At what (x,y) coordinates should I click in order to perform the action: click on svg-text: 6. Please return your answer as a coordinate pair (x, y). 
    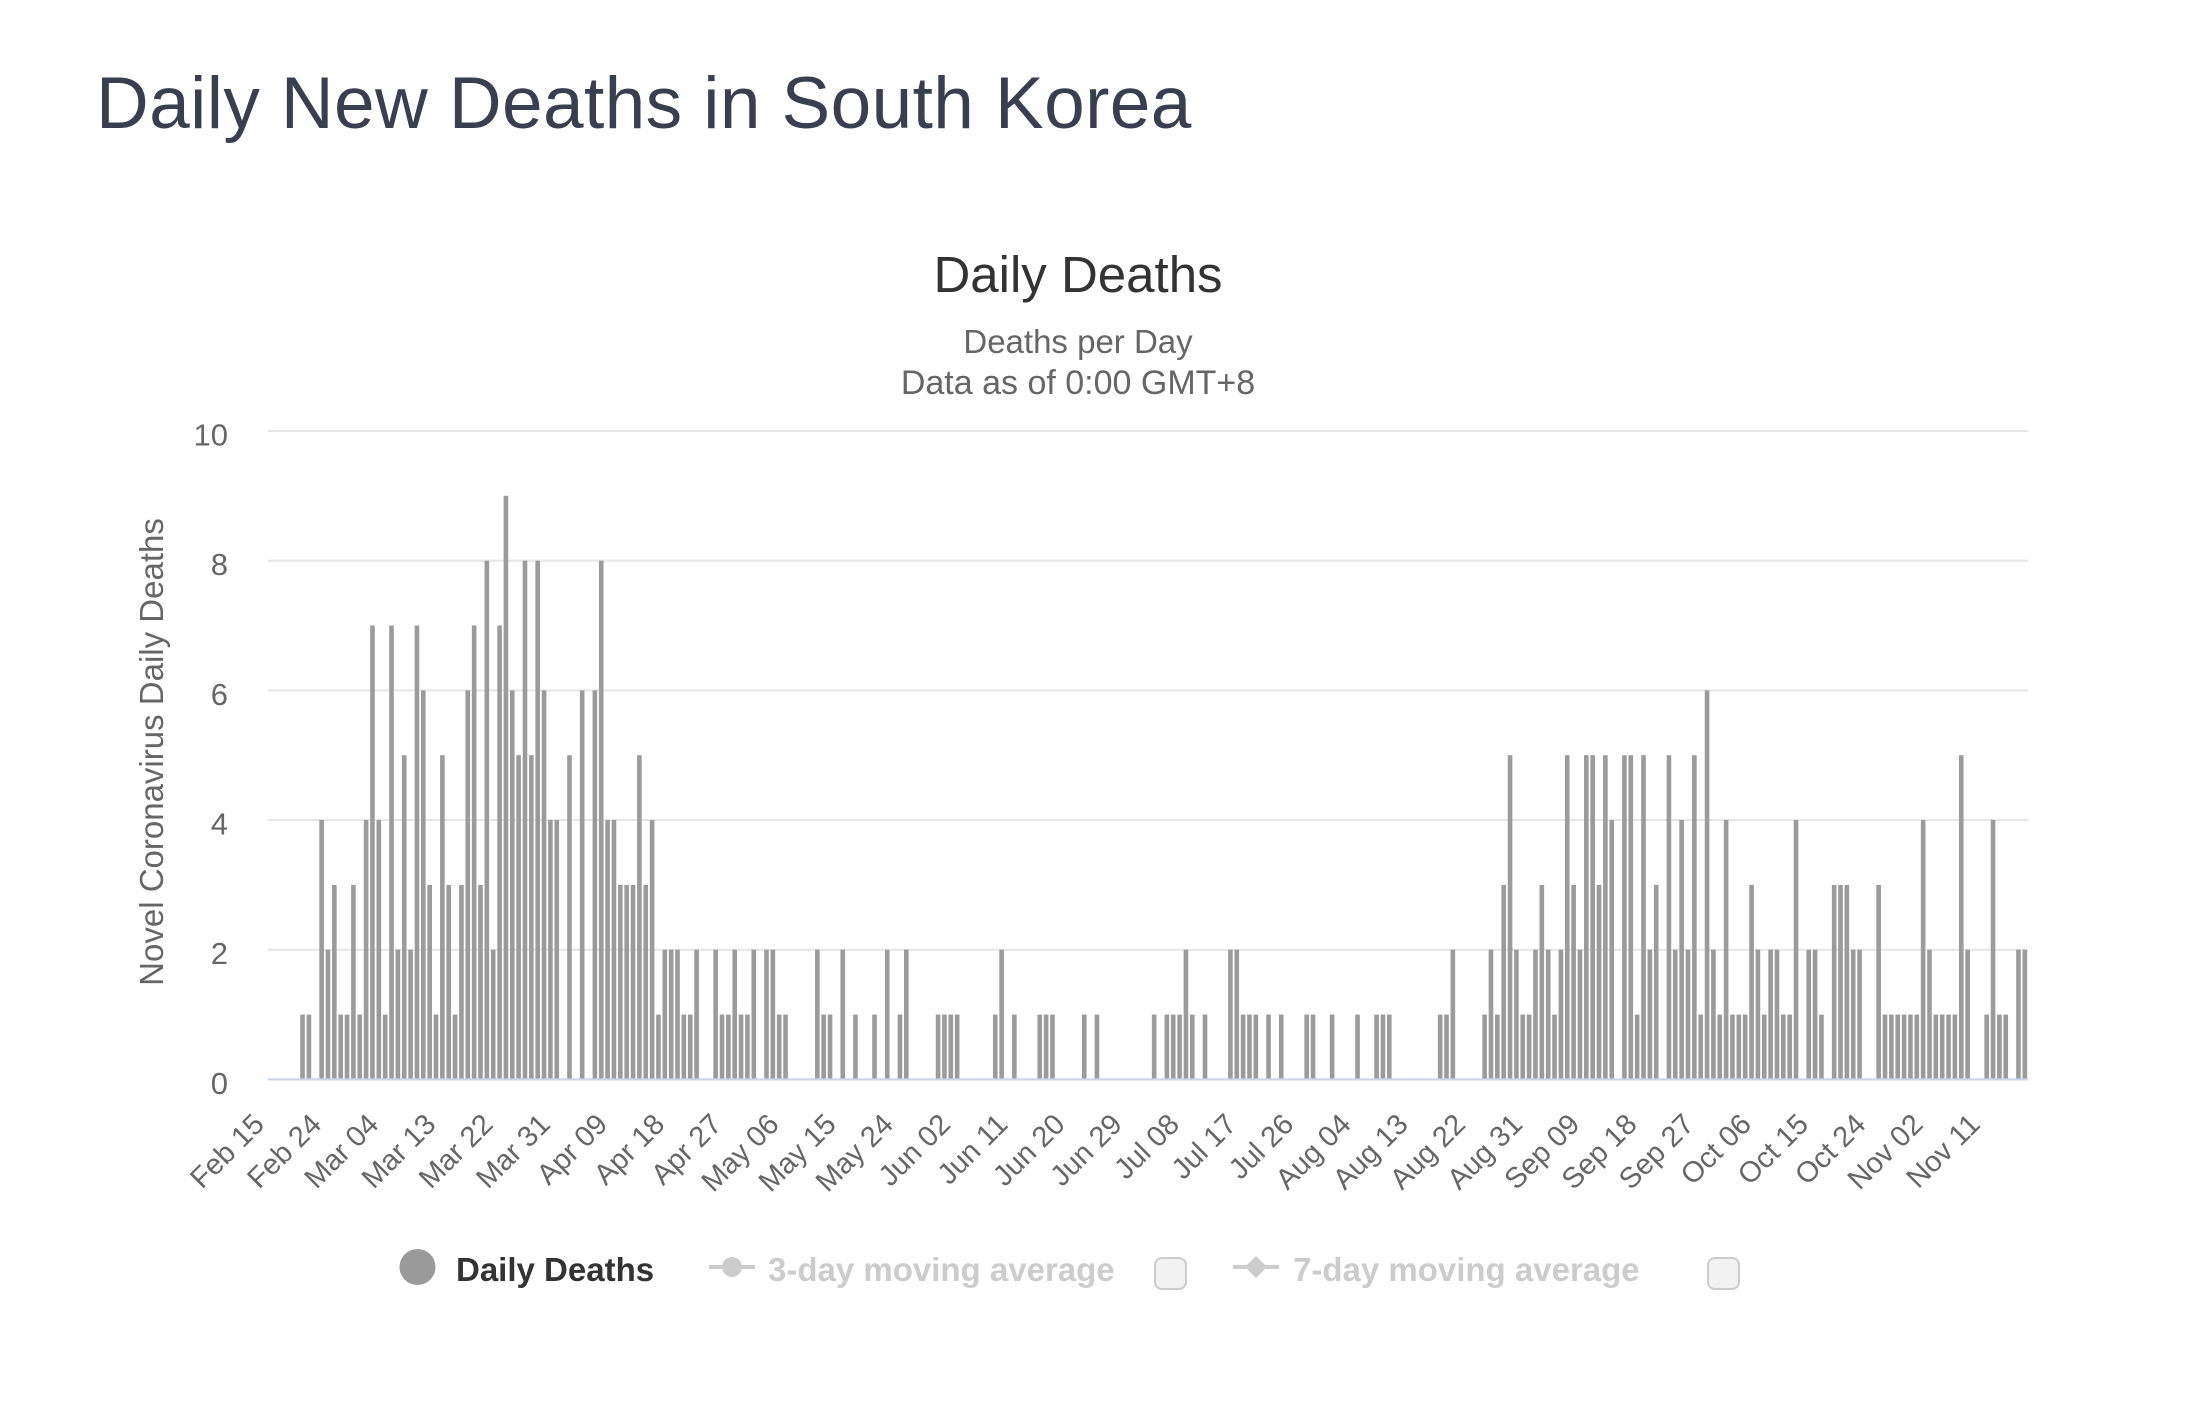
    Looking at the image, I should click on (219, 694).